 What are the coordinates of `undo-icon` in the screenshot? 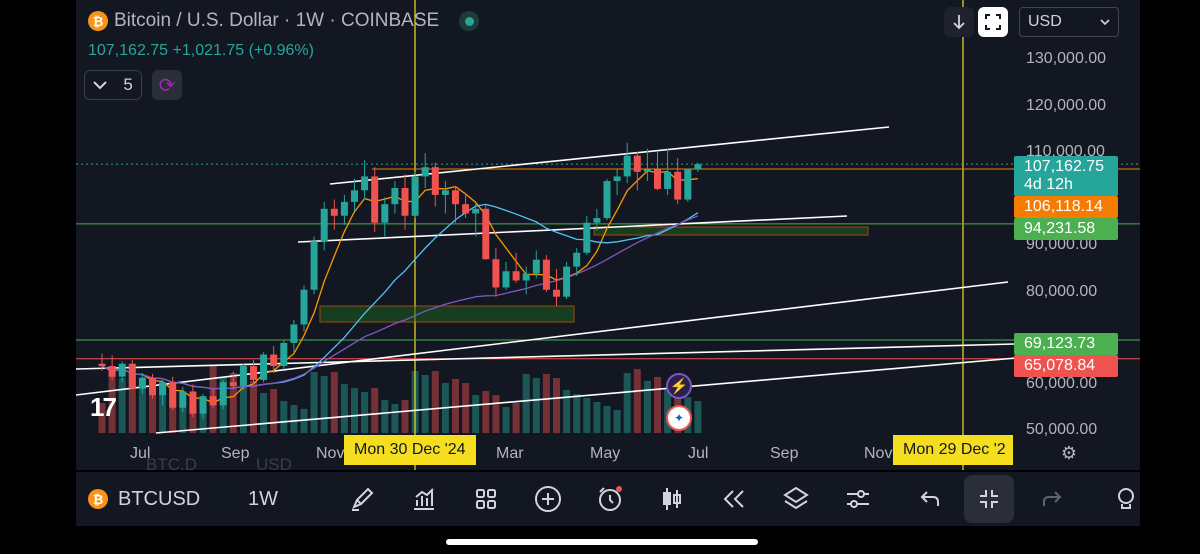 It's located at (930, 499).